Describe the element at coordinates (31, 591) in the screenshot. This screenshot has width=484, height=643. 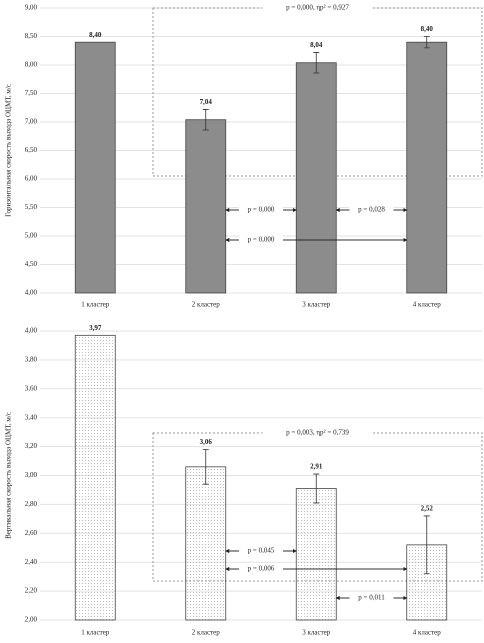
I see `y-tick-label: 2,20` at that location.